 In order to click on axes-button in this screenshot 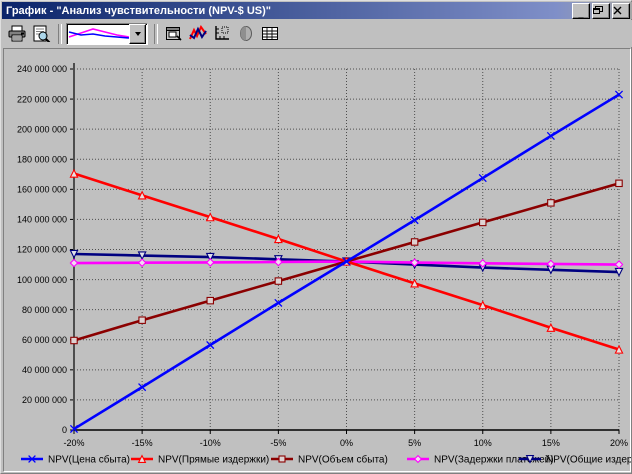, I will do `click(221, 33)`.